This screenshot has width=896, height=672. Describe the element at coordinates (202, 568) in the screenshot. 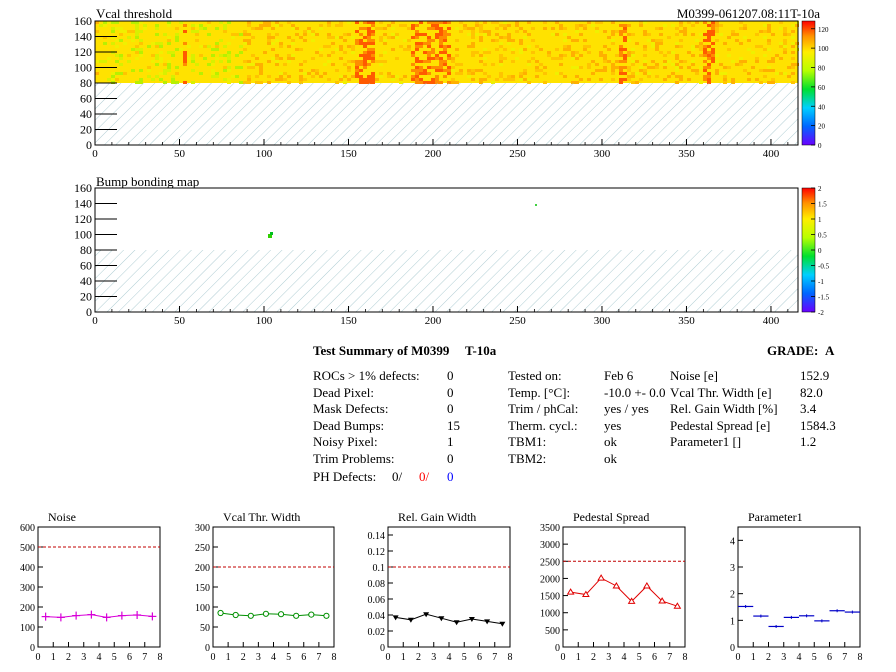

I see `tick-label: 200` at that location.